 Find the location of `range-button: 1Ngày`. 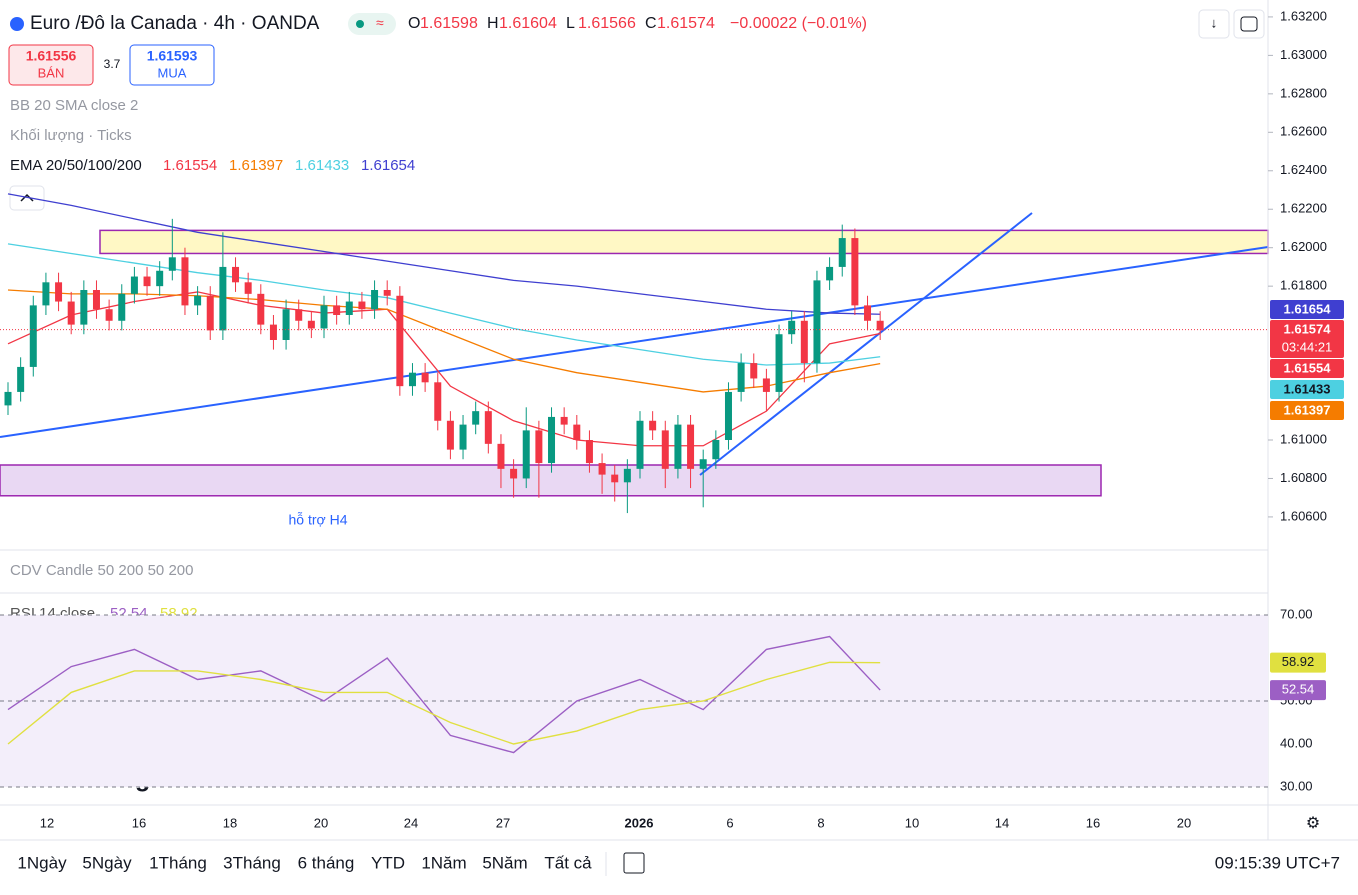

range-button: 1Ngày is located at coordinates (42, 862).